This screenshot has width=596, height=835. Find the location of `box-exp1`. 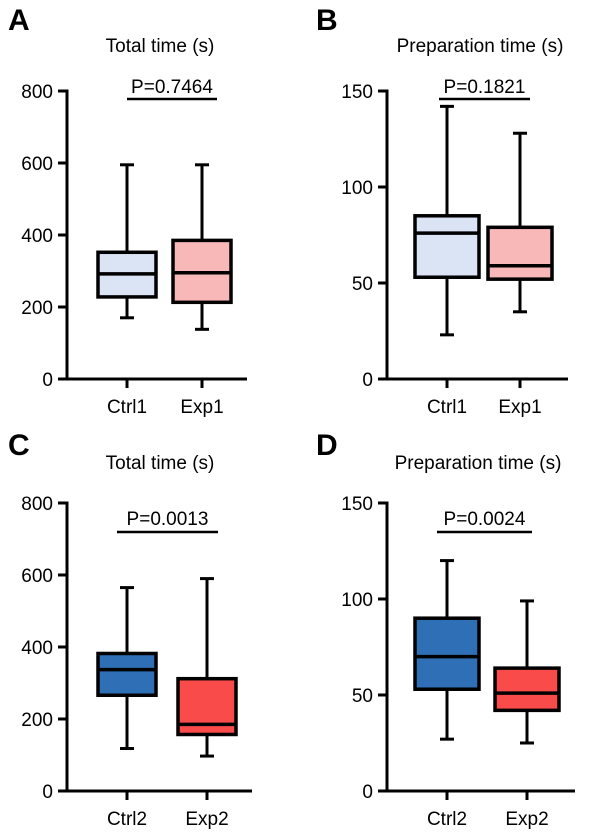

box-exp1 is located at coordinates (520, 253).